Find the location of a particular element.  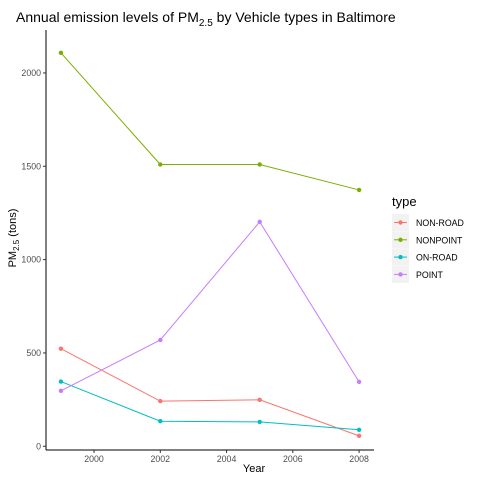

x-tick-label: 2004 is located at coordinates (227, 459).